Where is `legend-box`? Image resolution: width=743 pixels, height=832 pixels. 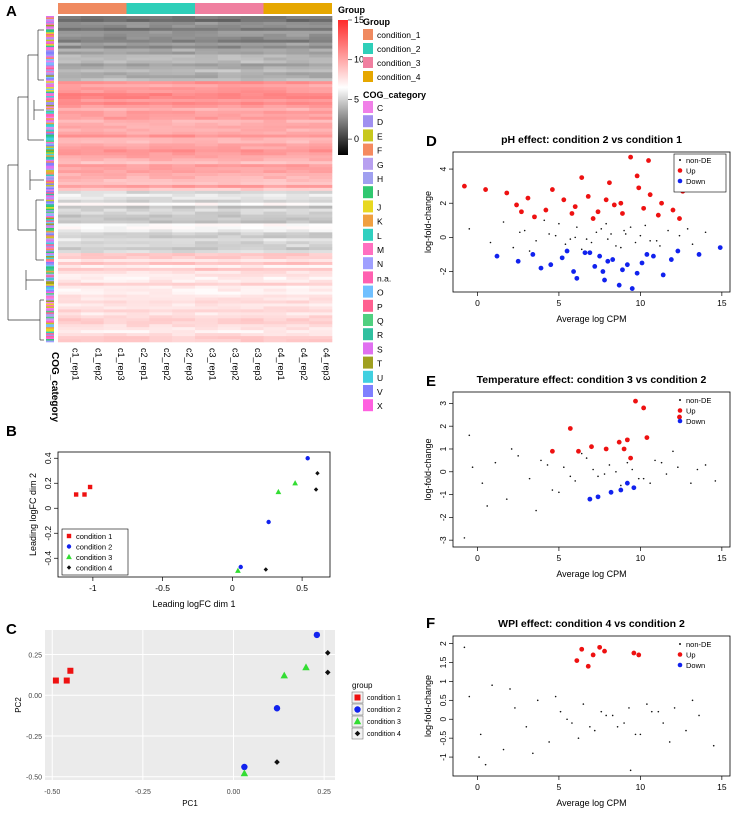 legend-box is located at coordinates (700, 173).